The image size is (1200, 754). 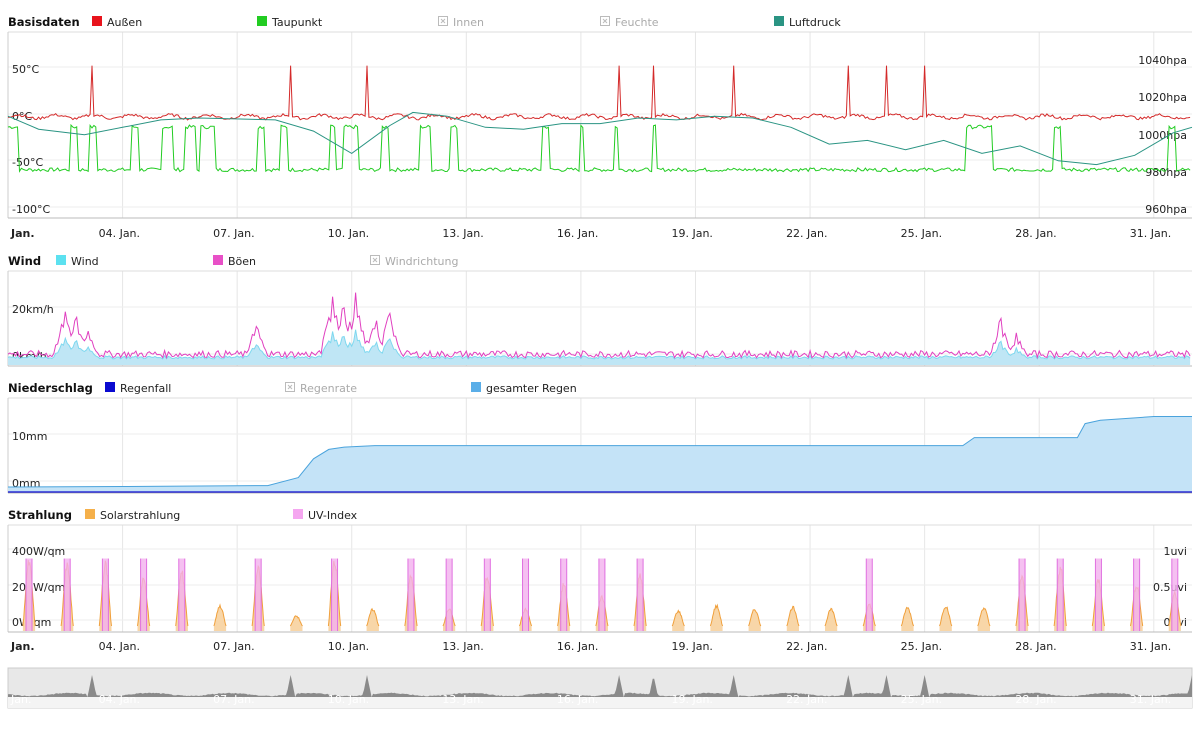 What do you see at coordinates (20, 699) in the screenshot?
I see `navigator-tick-label: Jan.` at bounding box center [20, 699].